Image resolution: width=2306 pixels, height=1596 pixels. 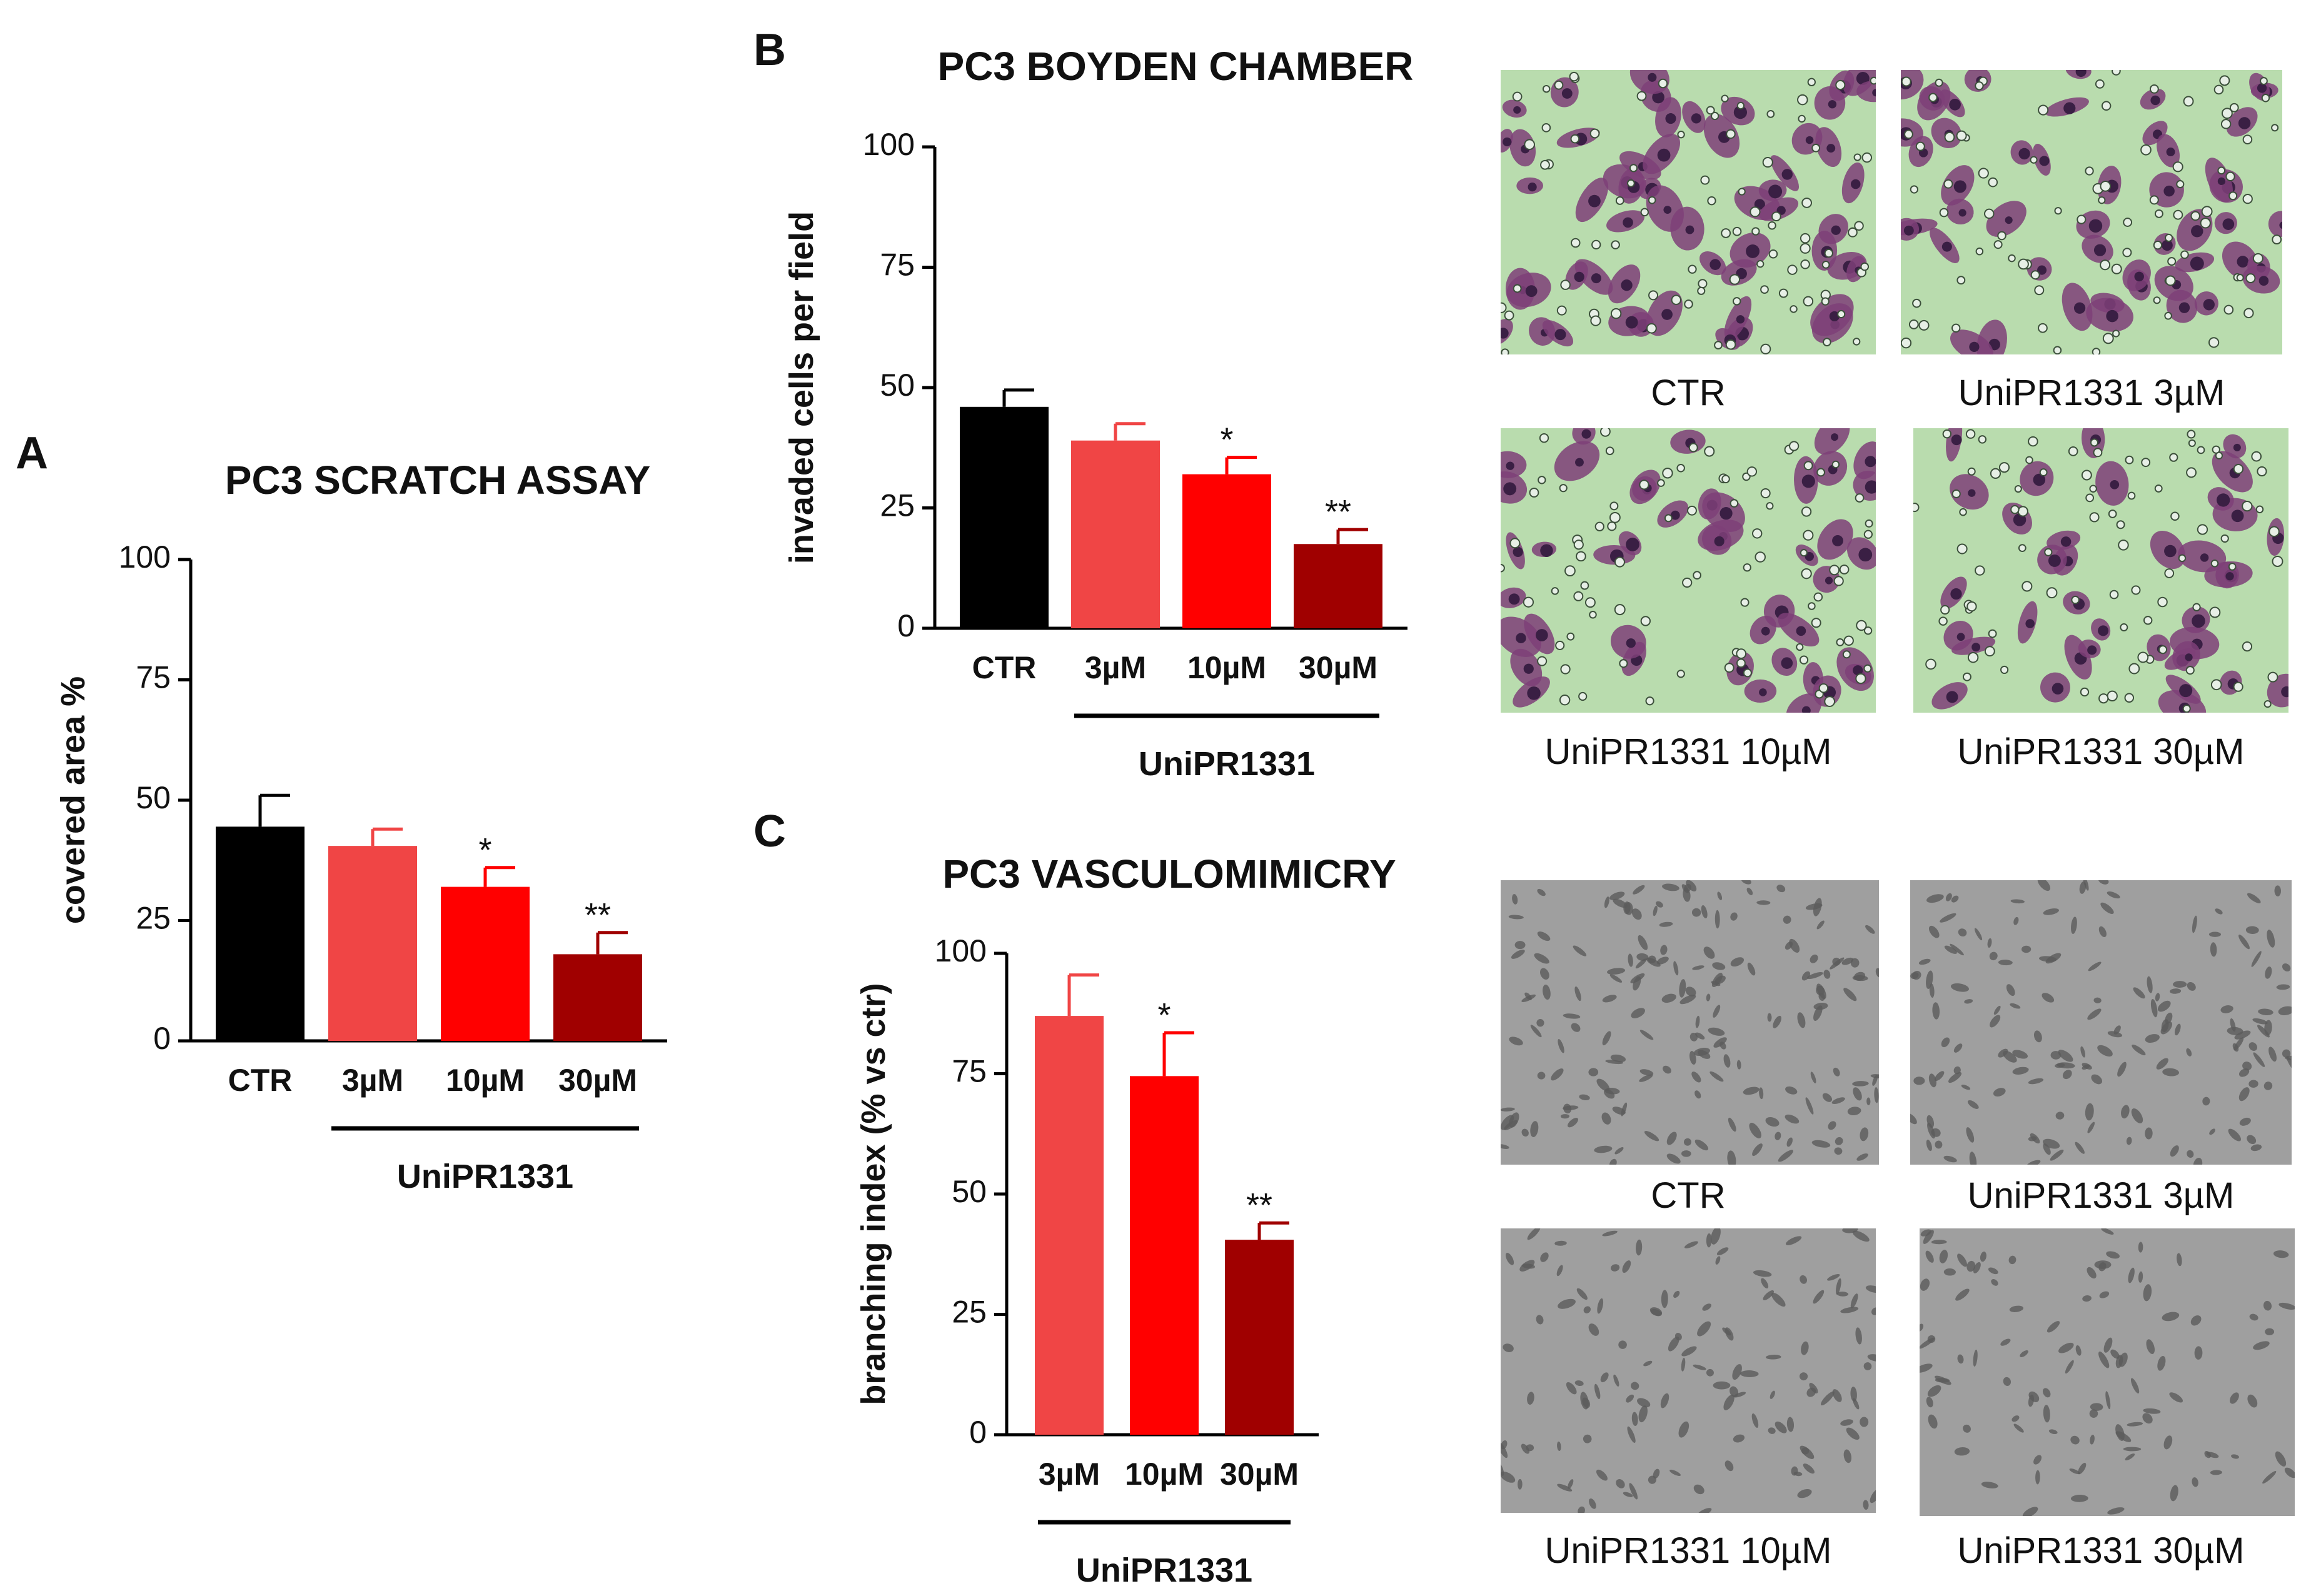 What do you see at coordinates (801, 387) in the screenshot?
I see `y-axis-label: invaded cells per field` at bounding box center [801, 387].